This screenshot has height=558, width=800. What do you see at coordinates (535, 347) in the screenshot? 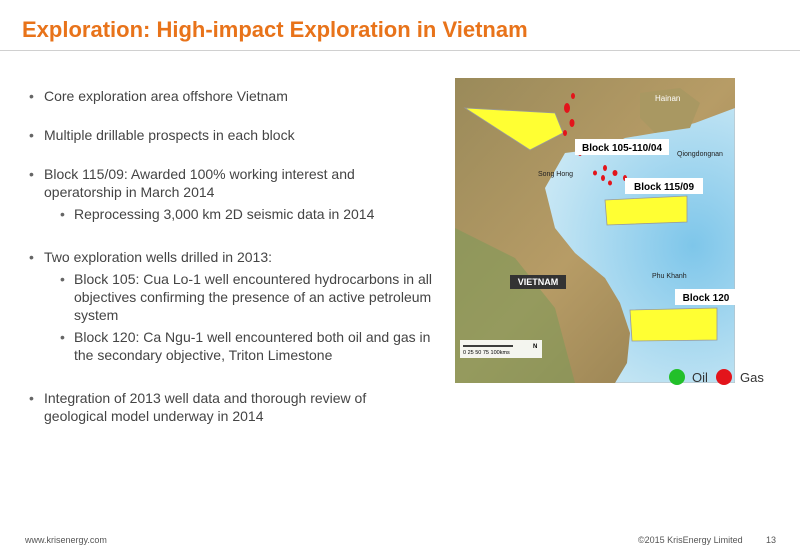
I see `map-north: N` at bounding box center [535, 347].